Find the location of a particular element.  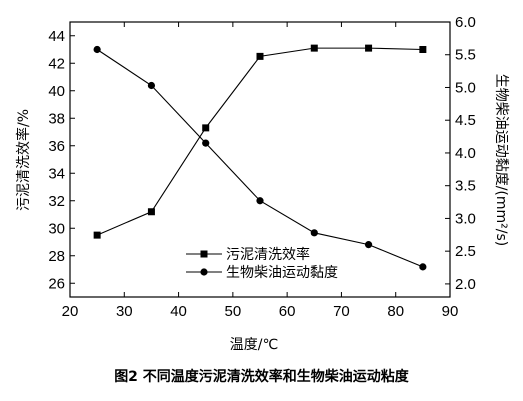

y-left-tick-label: 28 is located at coordinates (56, 256).